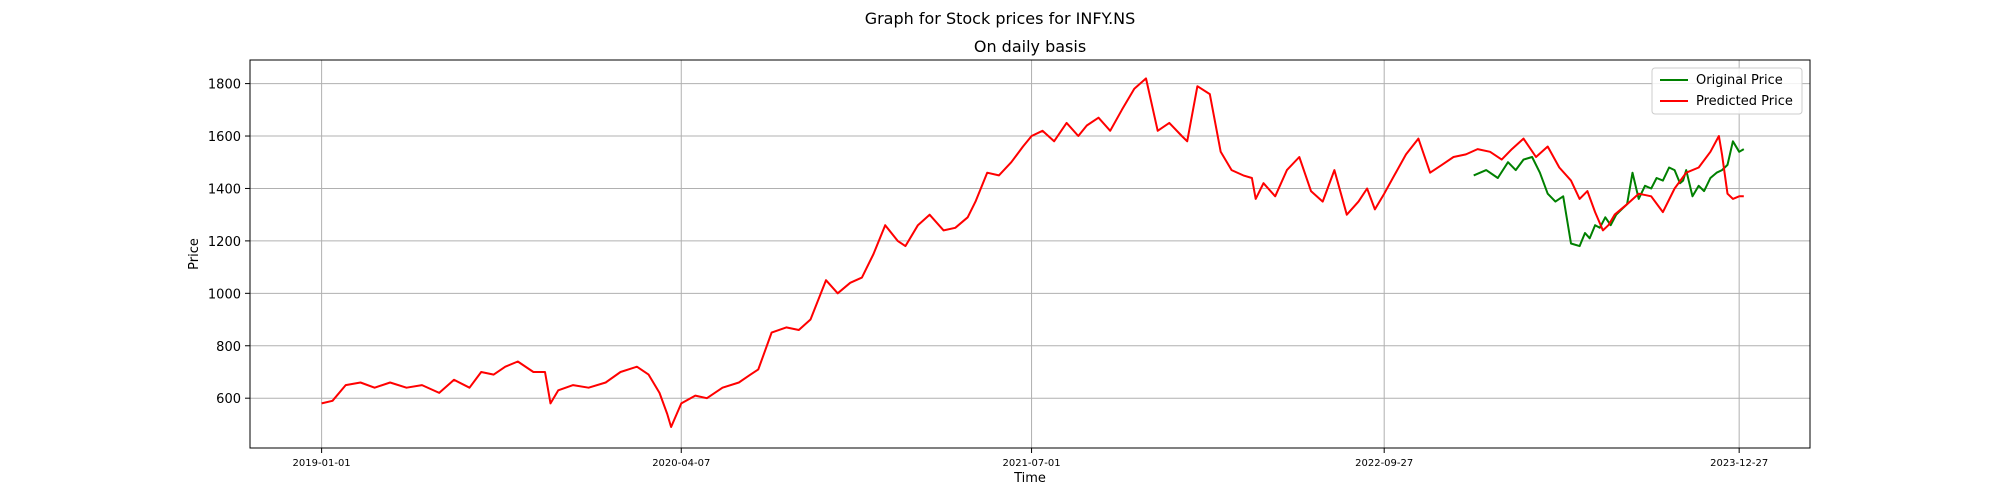  What do you see at coordinates (1739, 463) in the screenshot?
I see `x-tick-label: 2023-12-27` at bounding box center [1739, 463].